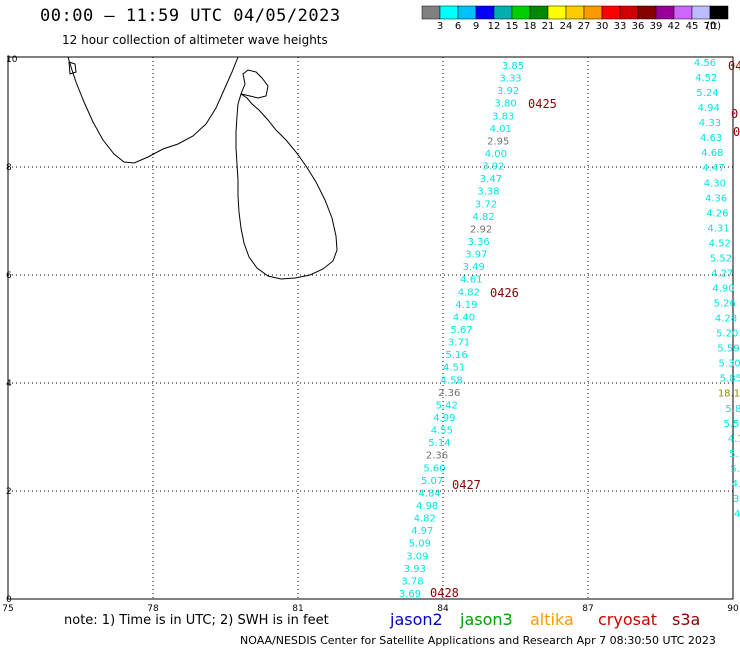 This screenshot has width=740, height=650. Describe the element at coordinates (656, 26) in the screenshot. I see `legend-tick-label: 39` at that location.